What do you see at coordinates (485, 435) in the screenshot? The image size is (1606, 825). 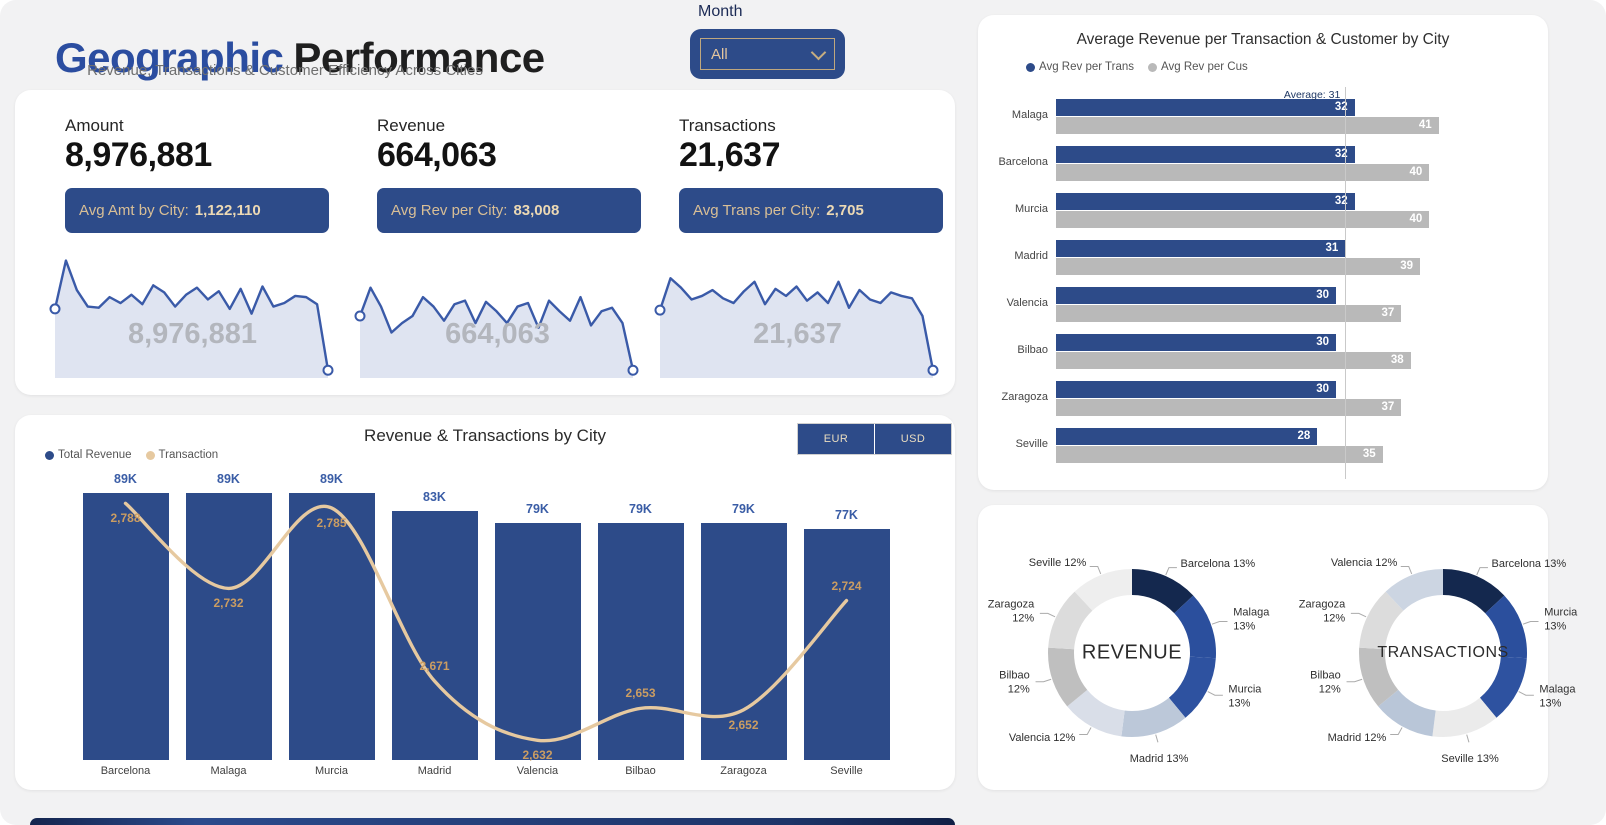 I see `combo-chart-title: Revenue & Transactions by City` at bounding box center [485, 435].